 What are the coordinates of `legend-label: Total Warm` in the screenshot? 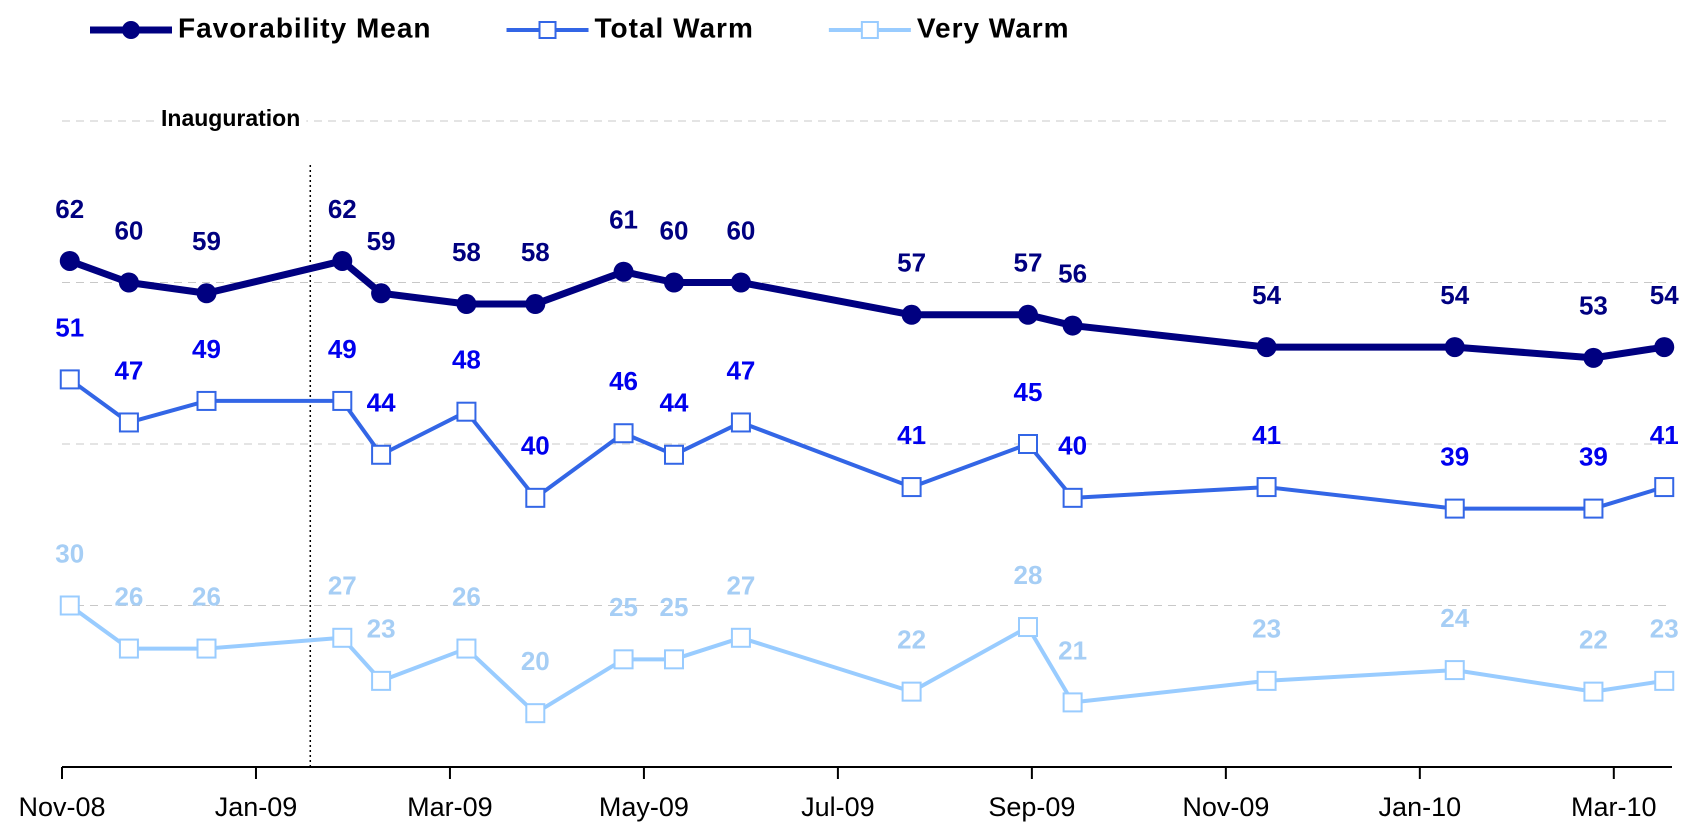 It's located at (674, 27).